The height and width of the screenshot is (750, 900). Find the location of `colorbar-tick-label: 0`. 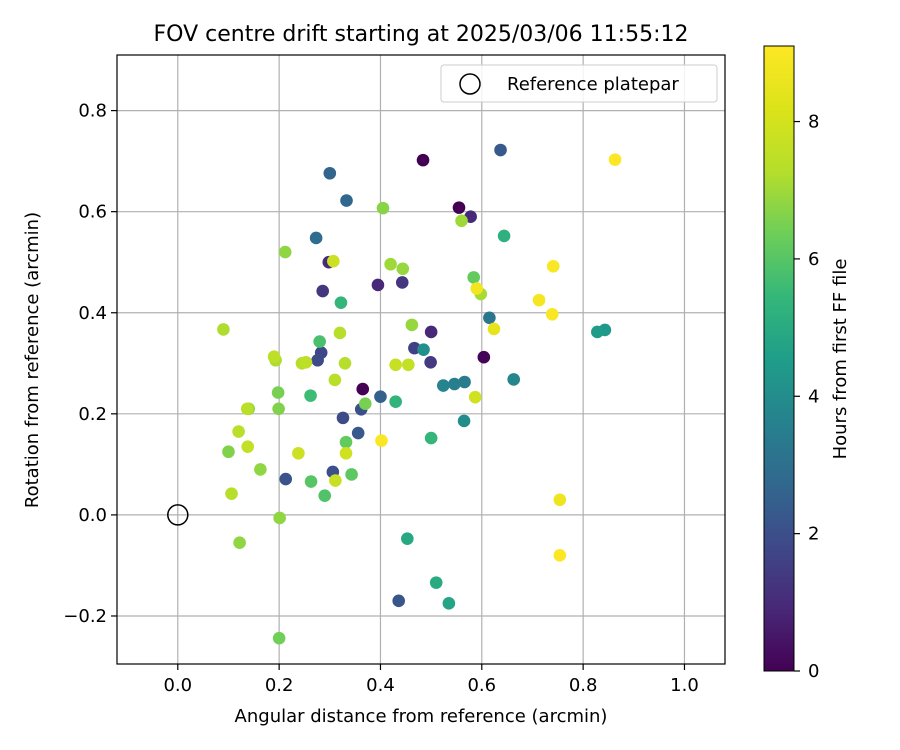

colorbar-tick-label: 0 is located at coordinates (813, 671).